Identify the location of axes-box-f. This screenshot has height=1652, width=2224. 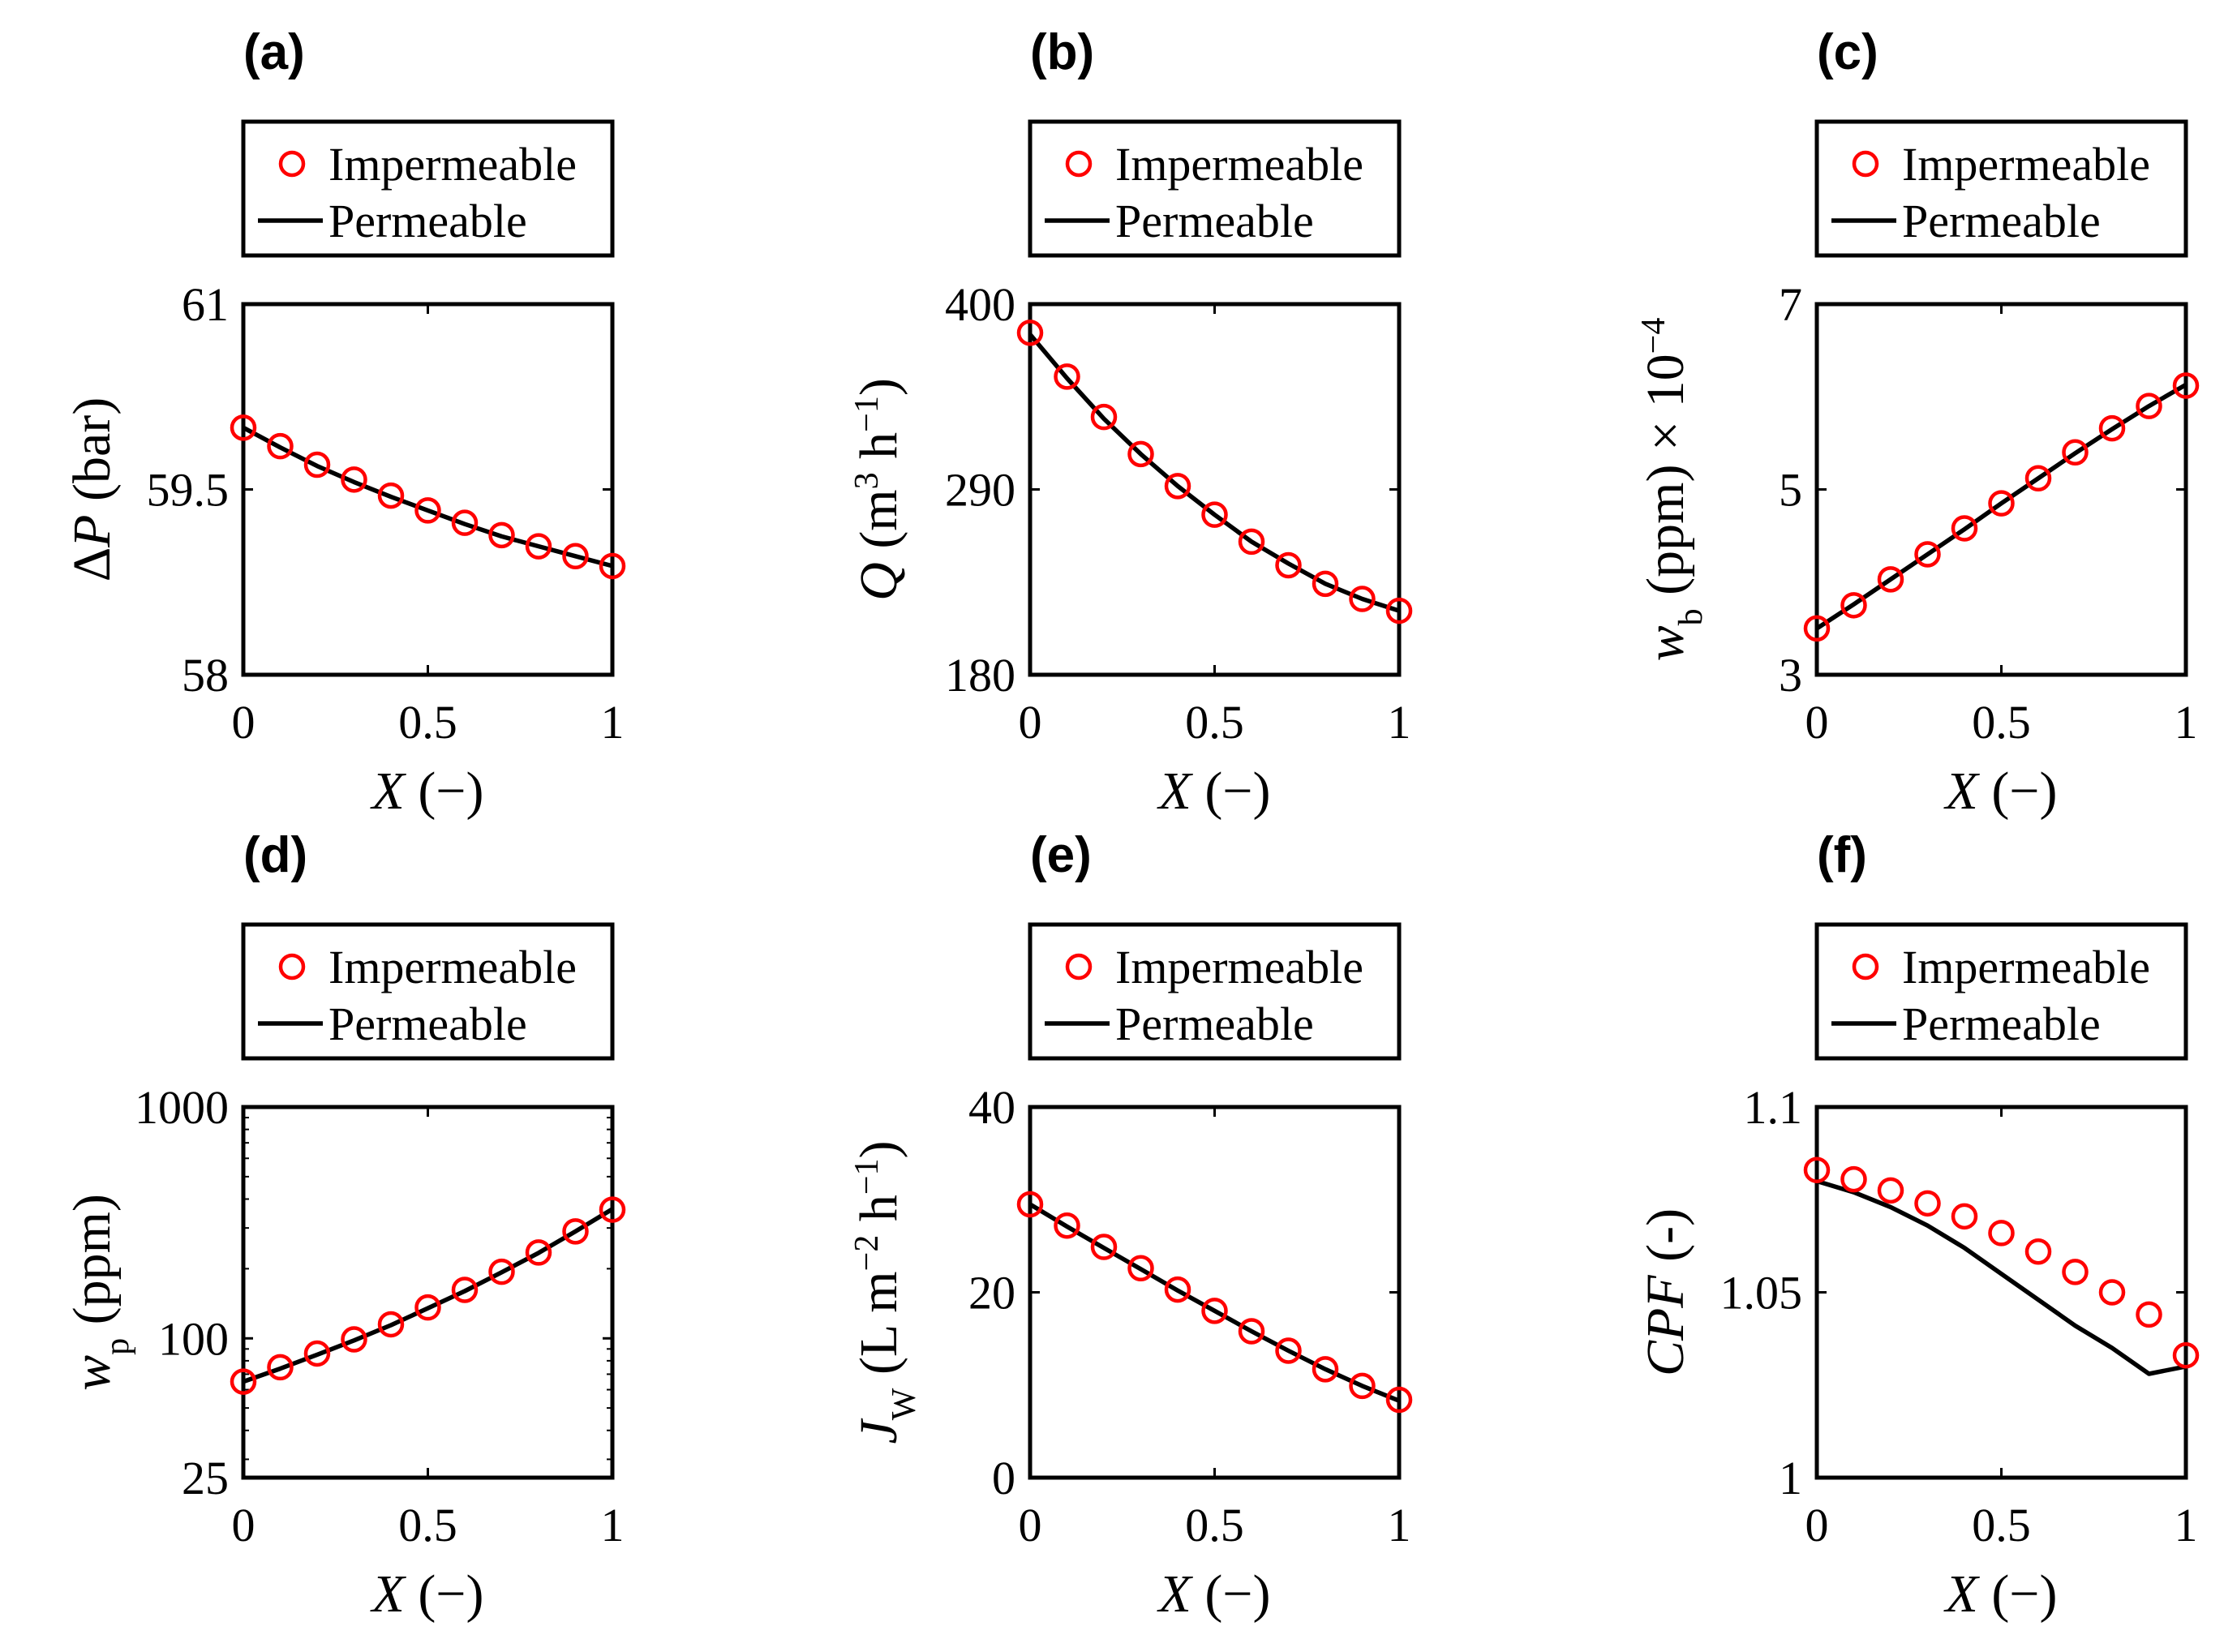
(2001, 1293).